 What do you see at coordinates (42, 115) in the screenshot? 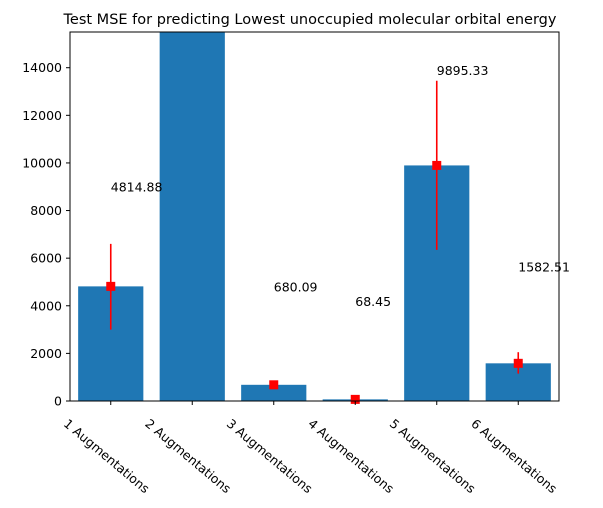
I see `y-tick-label-6: 12000` at bounding box center [42, 115].